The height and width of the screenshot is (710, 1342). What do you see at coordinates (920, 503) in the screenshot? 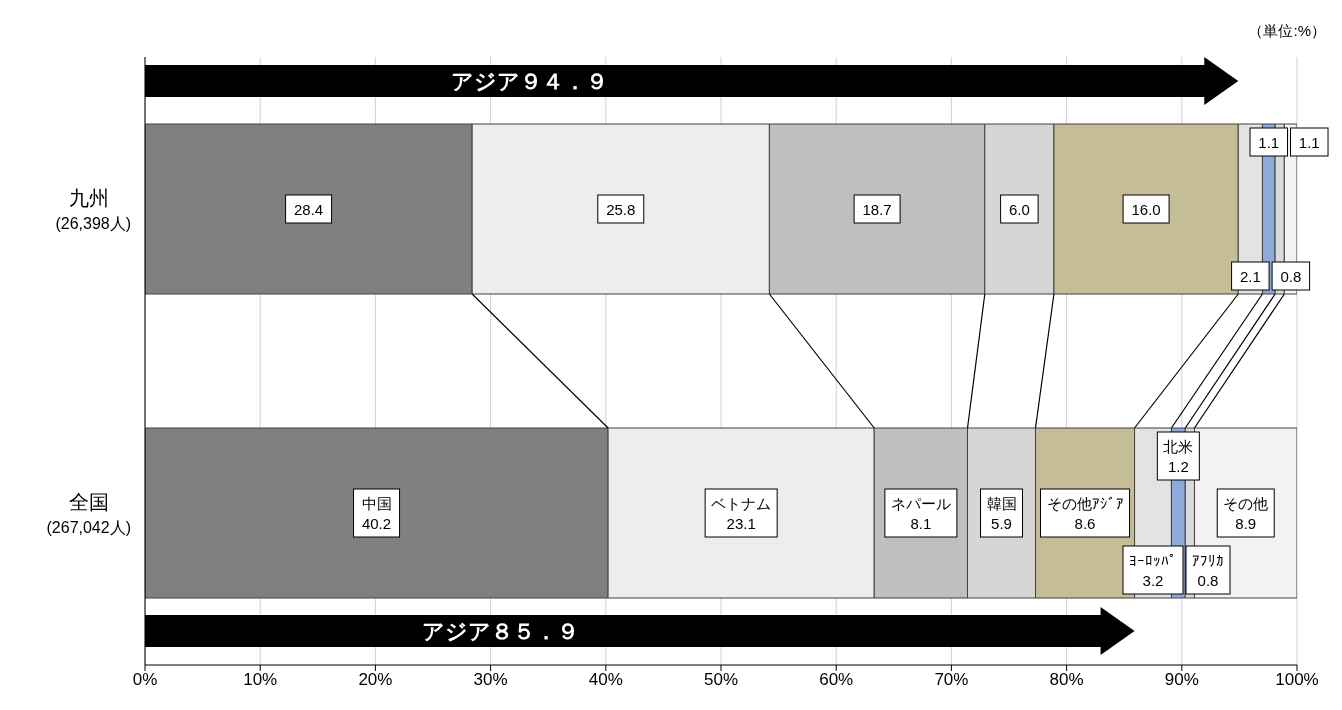
I see `series-label: ネパール` at bounding box center [920, 503].